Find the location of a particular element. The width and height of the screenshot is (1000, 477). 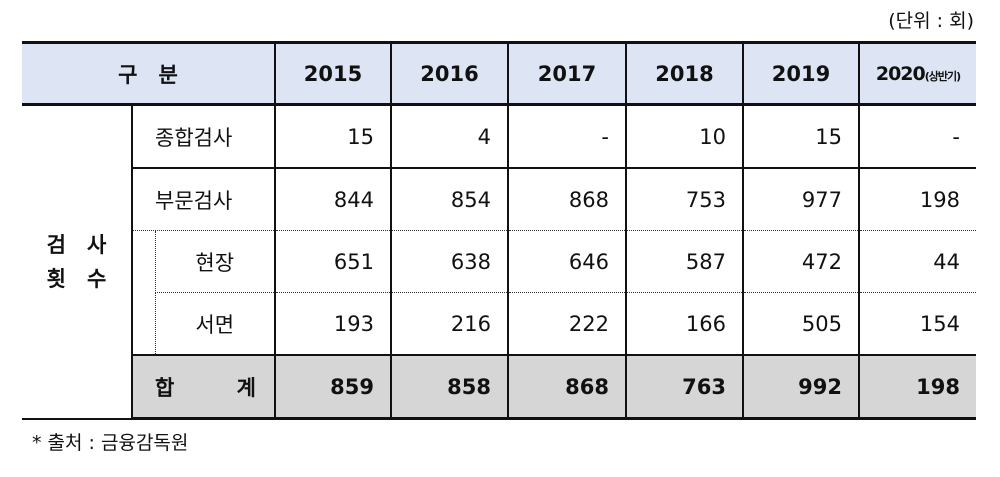

header-row: 구 분 2015 2016 2017 2018 2019 2020(상반기) is located at coordinates (499, 73).